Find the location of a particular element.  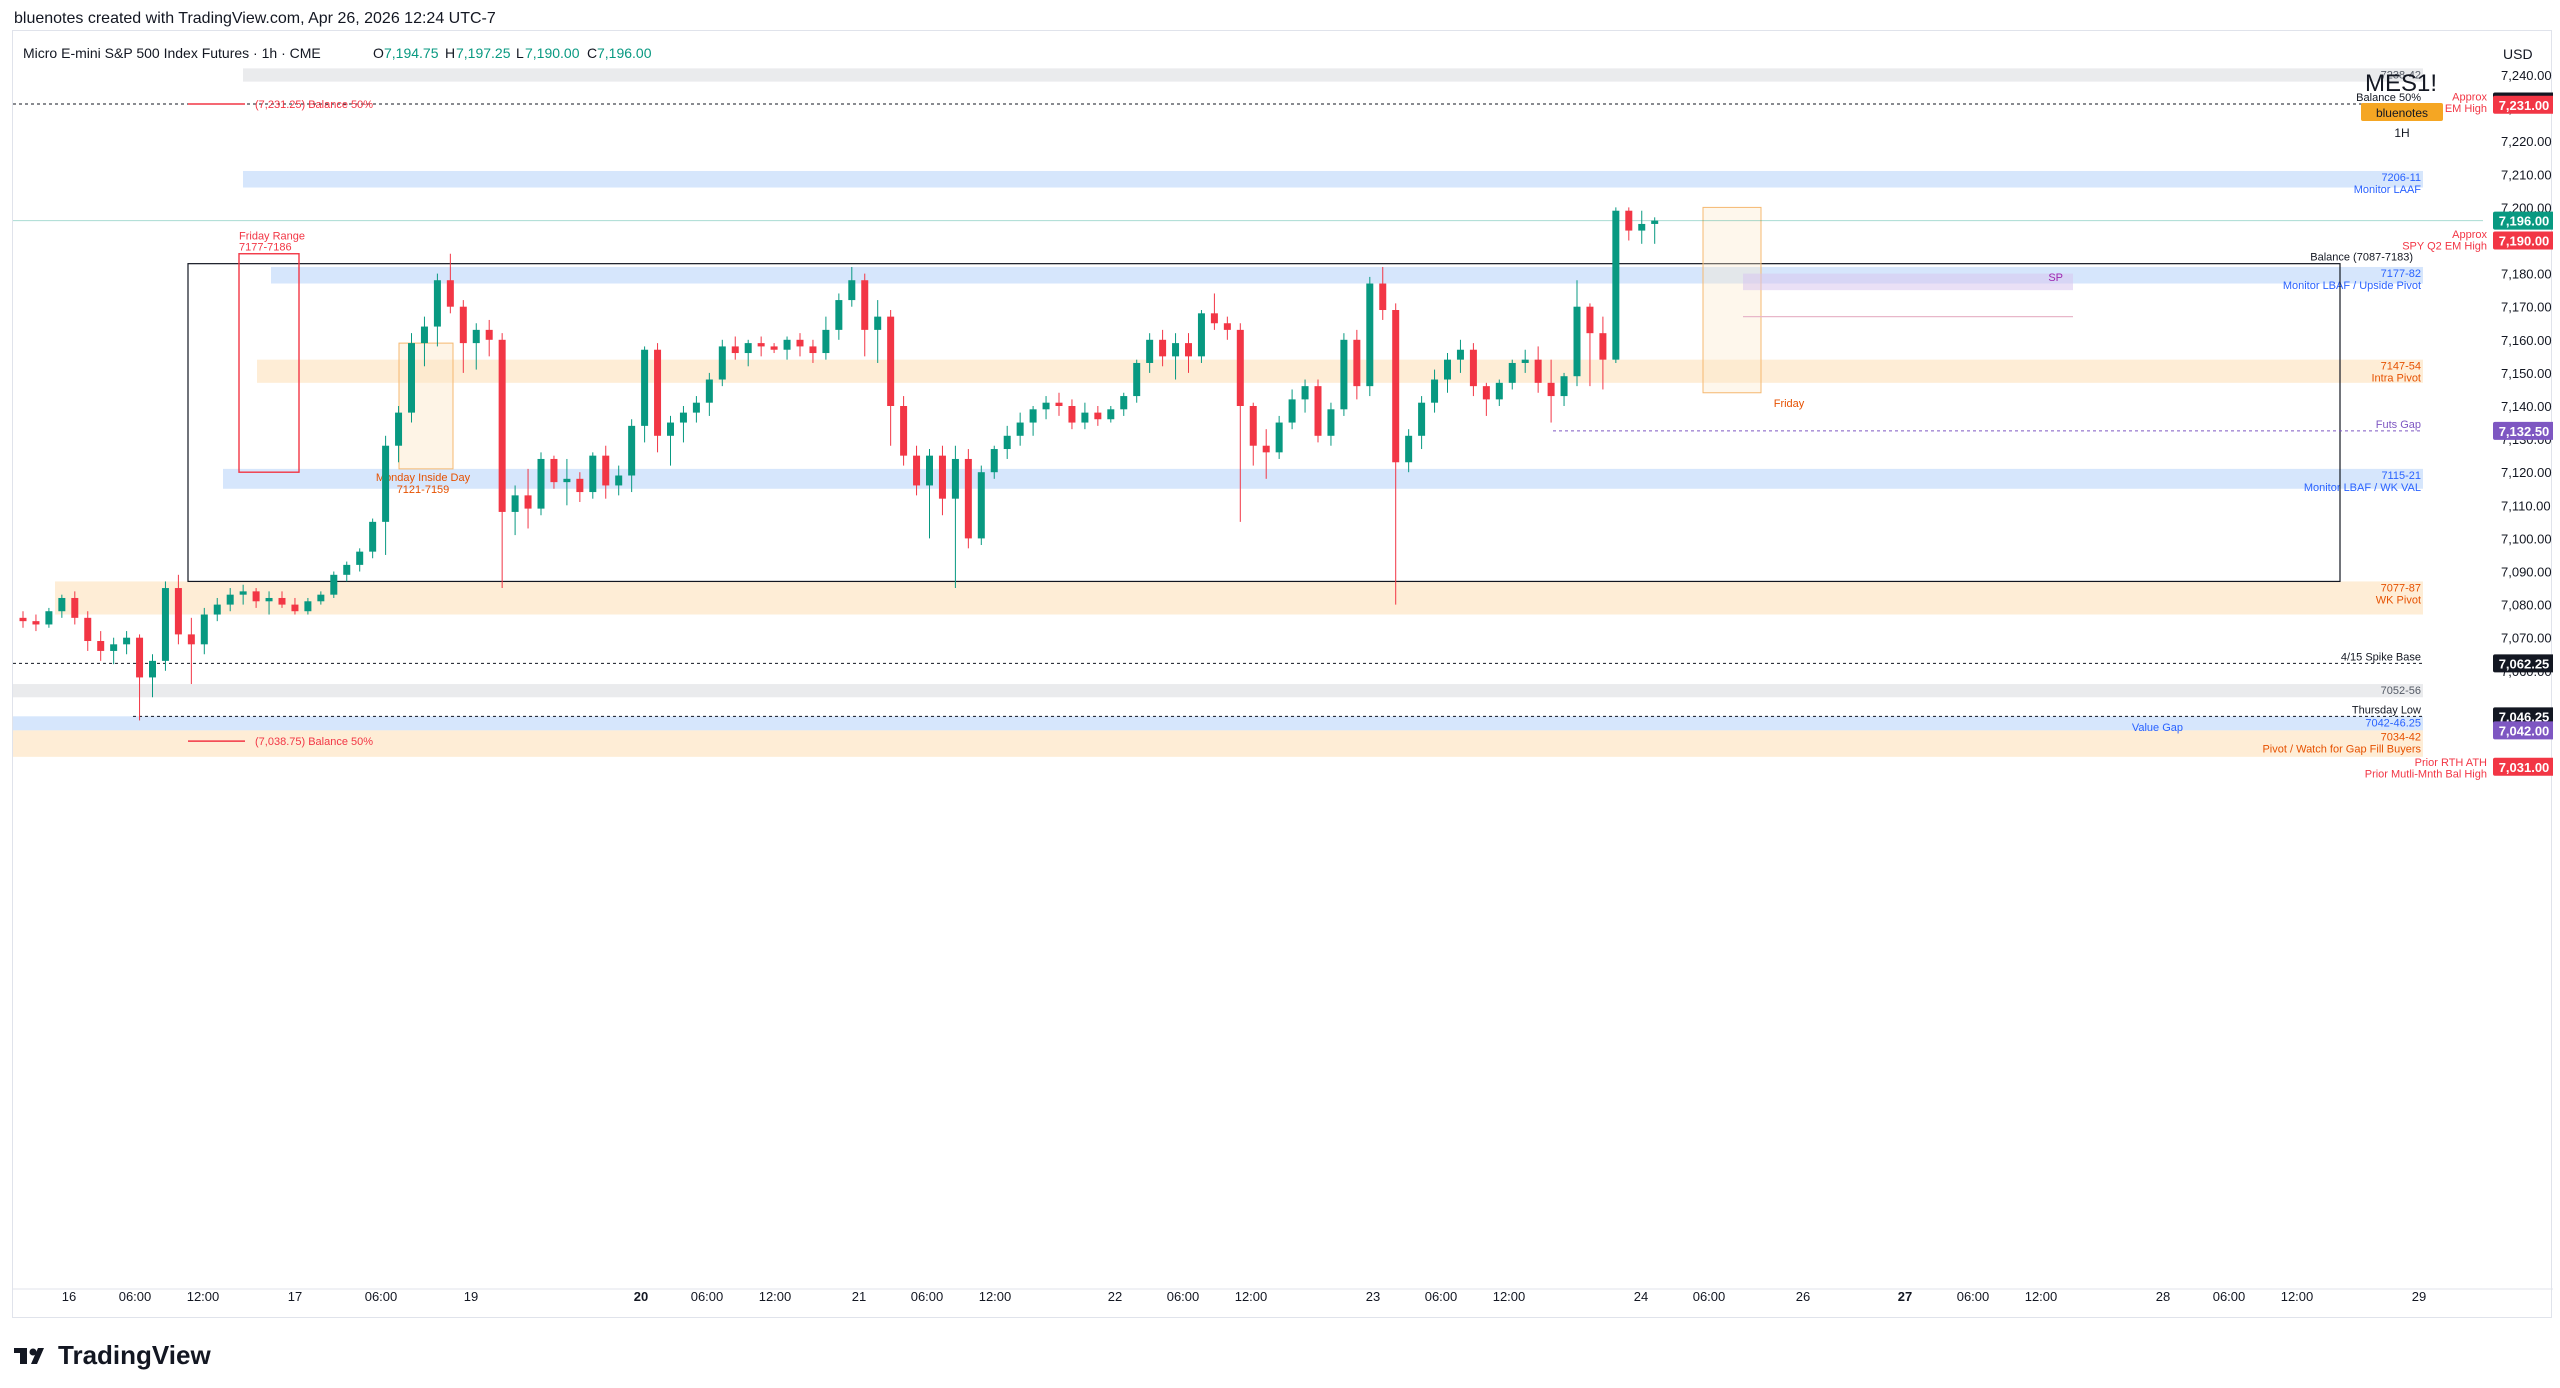

price-tick-label: 7,160.00 is located at coordinates (2526, 340).